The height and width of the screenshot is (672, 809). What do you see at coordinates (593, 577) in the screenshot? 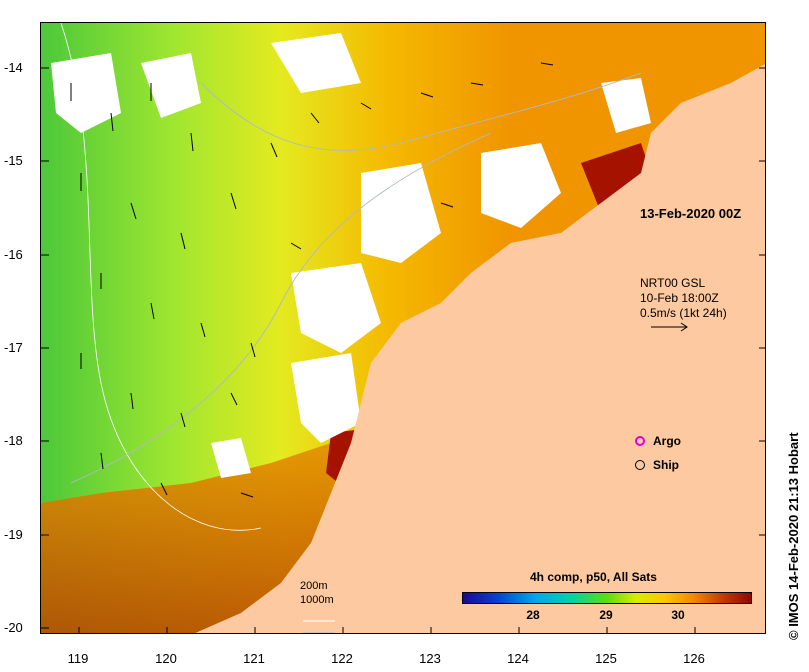
I see `colorbar-title: 4h comp, p50, All Sats` at bounding box center [593, 577].